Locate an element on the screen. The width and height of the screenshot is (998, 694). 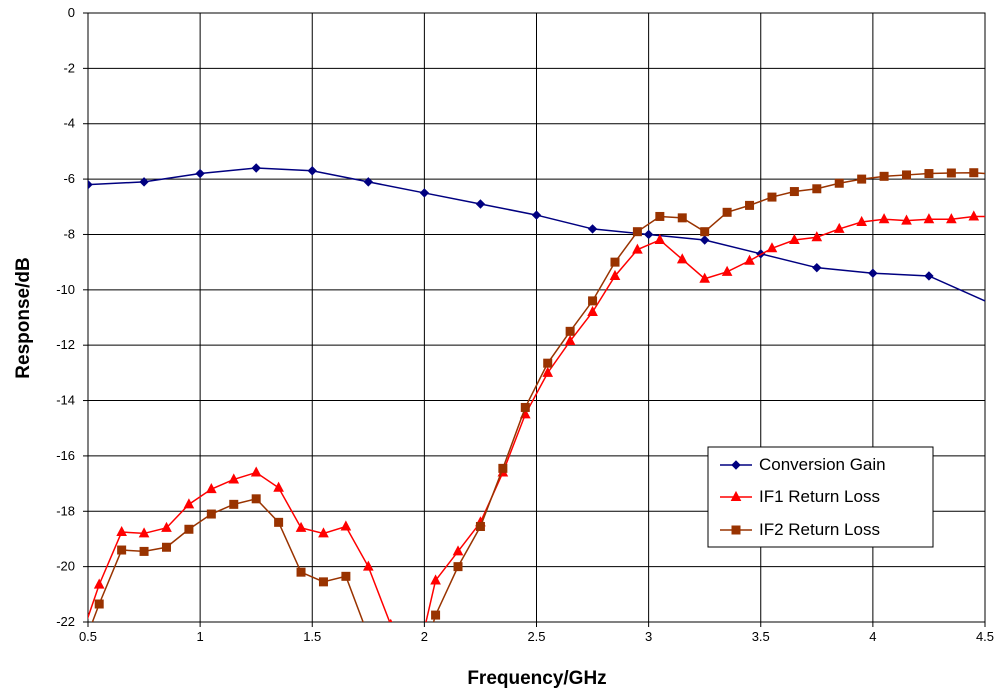
y-tick-label: -22 is located at coordinates (65, 621).